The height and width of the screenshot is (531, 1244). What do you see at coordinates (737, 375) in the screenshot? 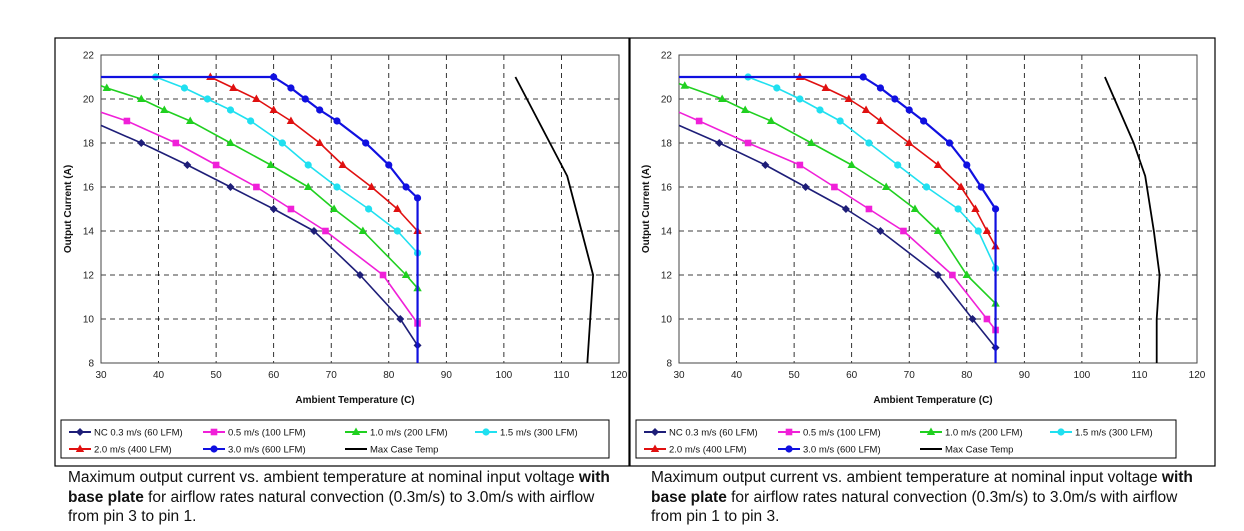
I see `x-tick-label: 40` at bounding box center [737, 375].